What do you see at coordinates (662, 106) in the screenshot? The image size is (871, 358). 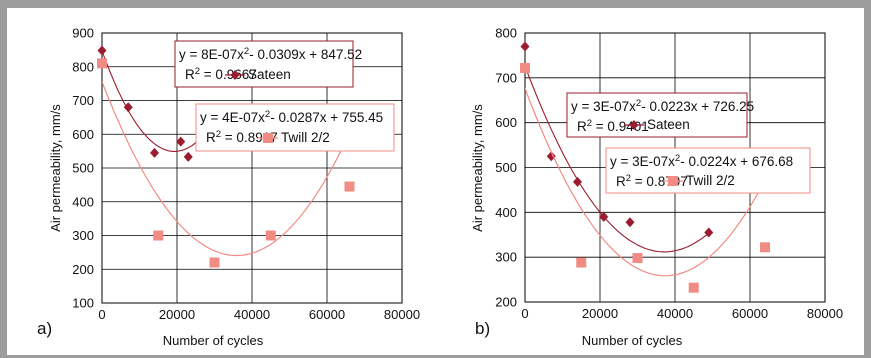 I see `trend-equation: y = 3E-07x2- 0.0223x + 726.25` at bounding box center [662, 106].